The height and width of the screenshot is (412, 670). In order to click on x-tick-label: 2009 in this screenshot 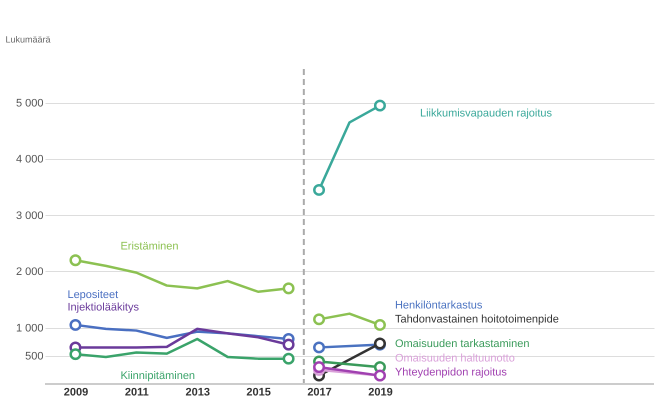, I will do `click(76, 392)`.